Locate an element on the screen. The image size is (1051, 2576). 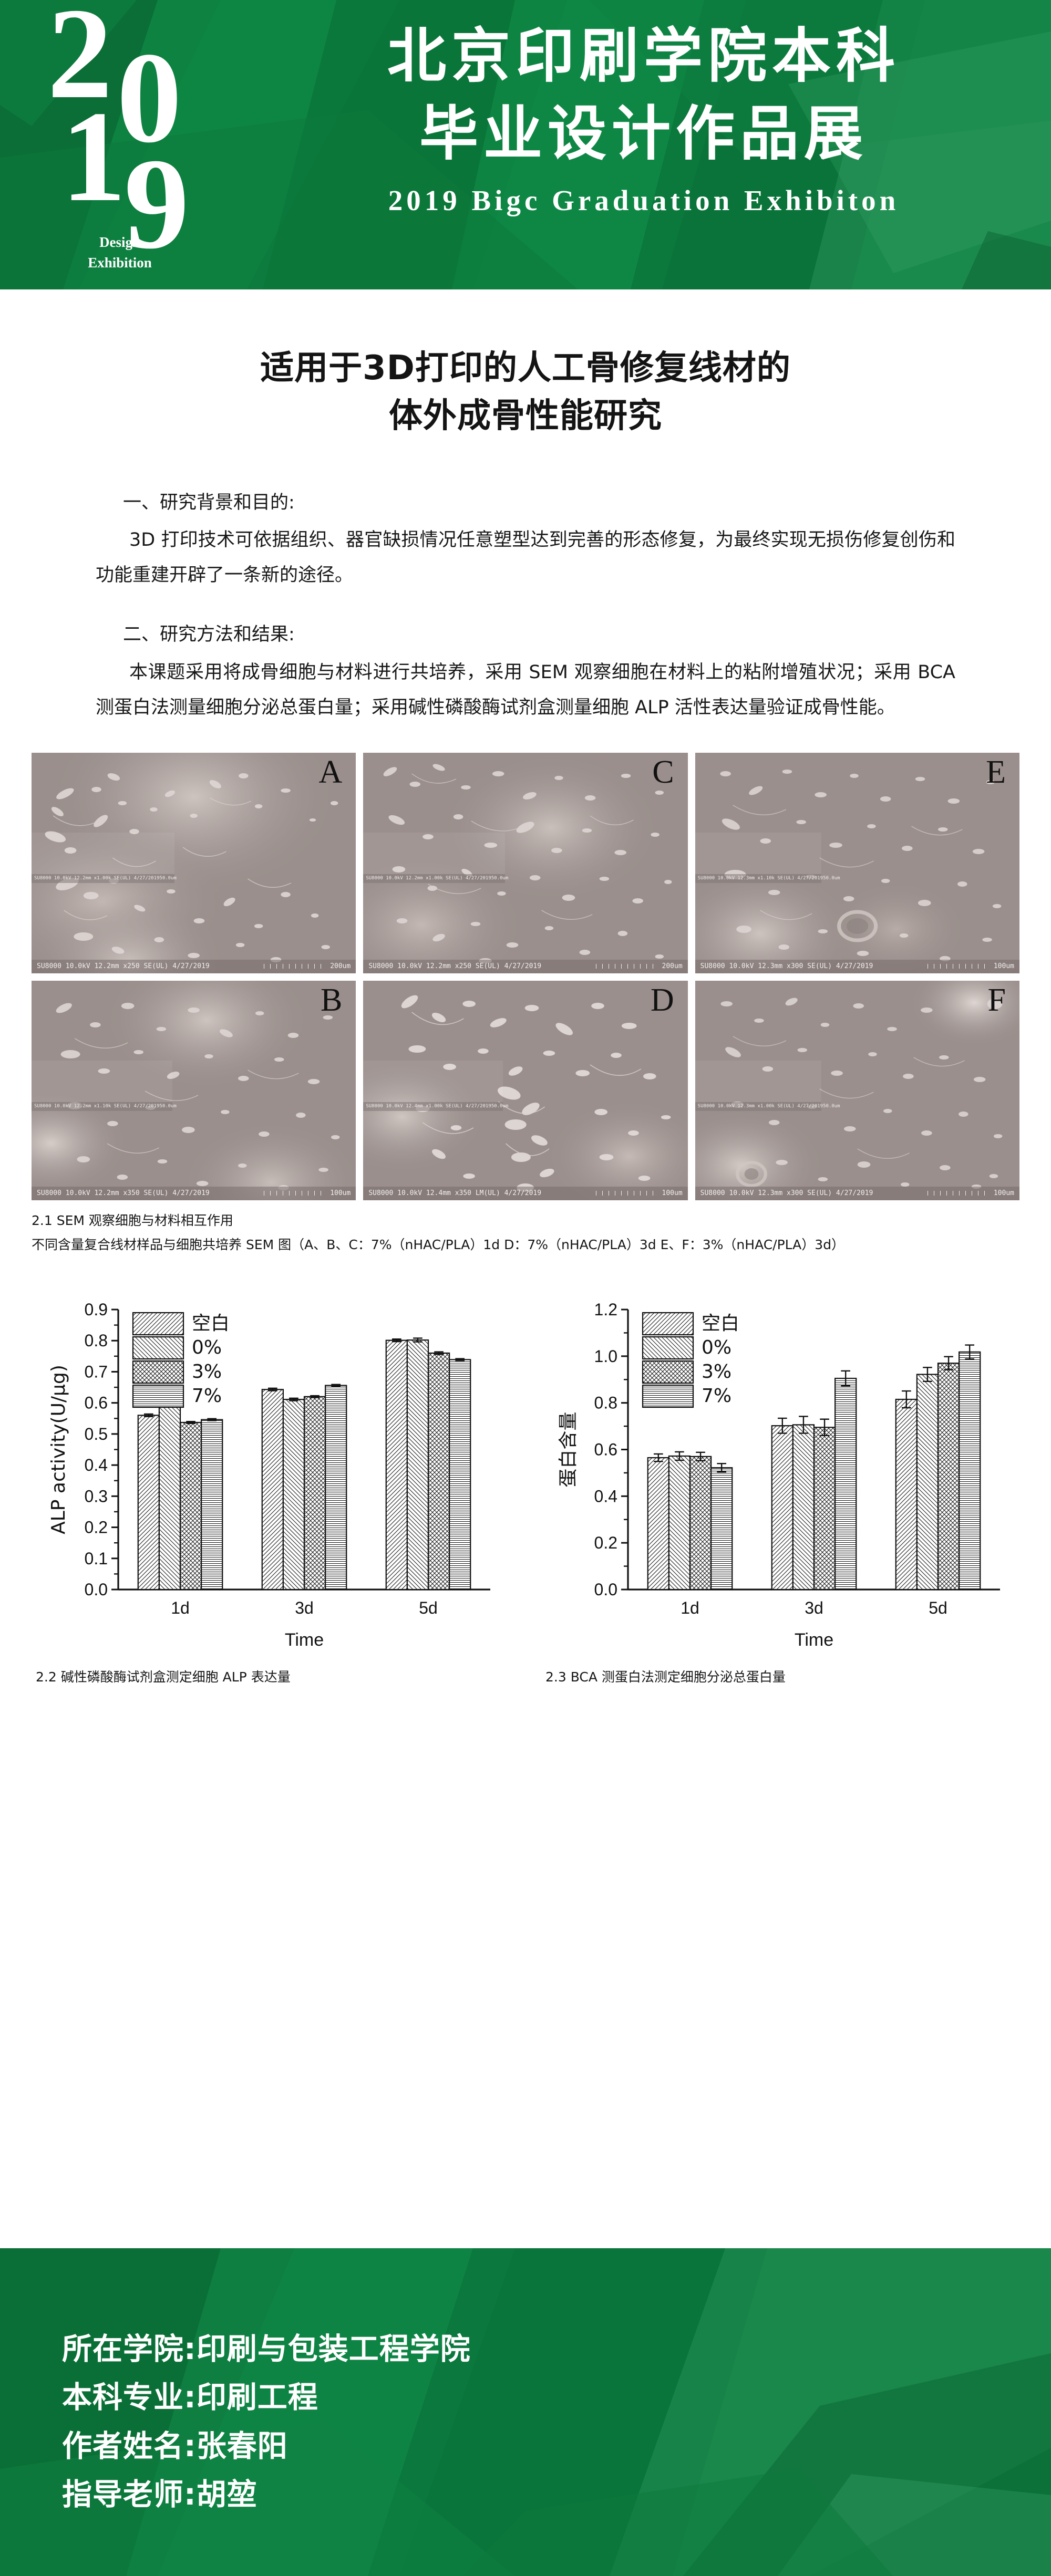
svg-text: 5d is located at coordinates (938, 1607).